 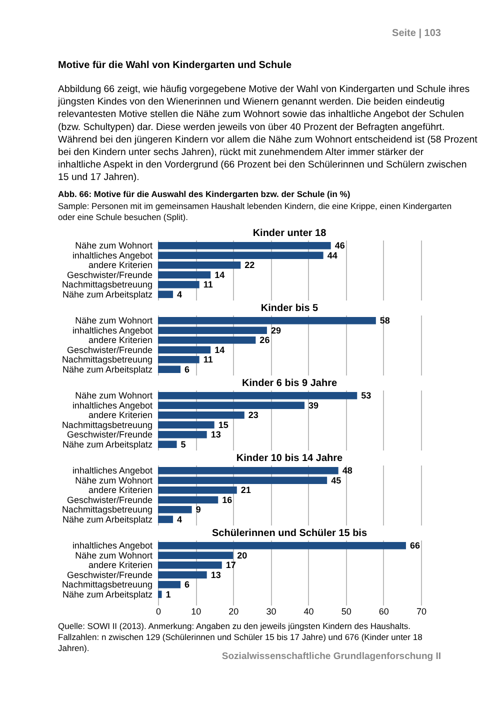 What do you see at coordinates (240, 637) in the screenshot?
I see `source-note: Quelle: SOWI II (2013). Anmerkung: Angaben zu den jeweils jüngsten Kindern des Haushalts. Fallzahlen: n zwischen 129 (Schülerinnen und Schüler 15 bis 17 Jahre) und 676 (Kinder unter 18 Jahren).` at bounding box center [240, 637].